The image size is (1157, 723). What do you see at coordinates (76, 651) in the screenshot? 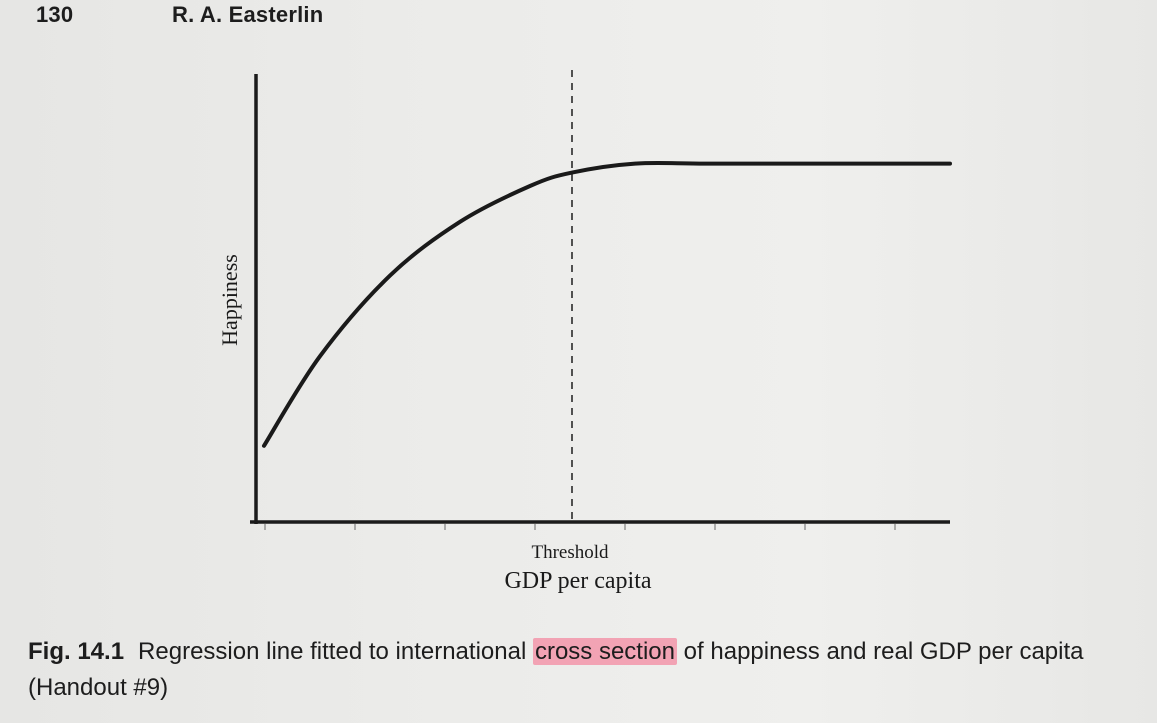
I see `figure-number: Fig. 14.1` at bounding box center [76, 651].